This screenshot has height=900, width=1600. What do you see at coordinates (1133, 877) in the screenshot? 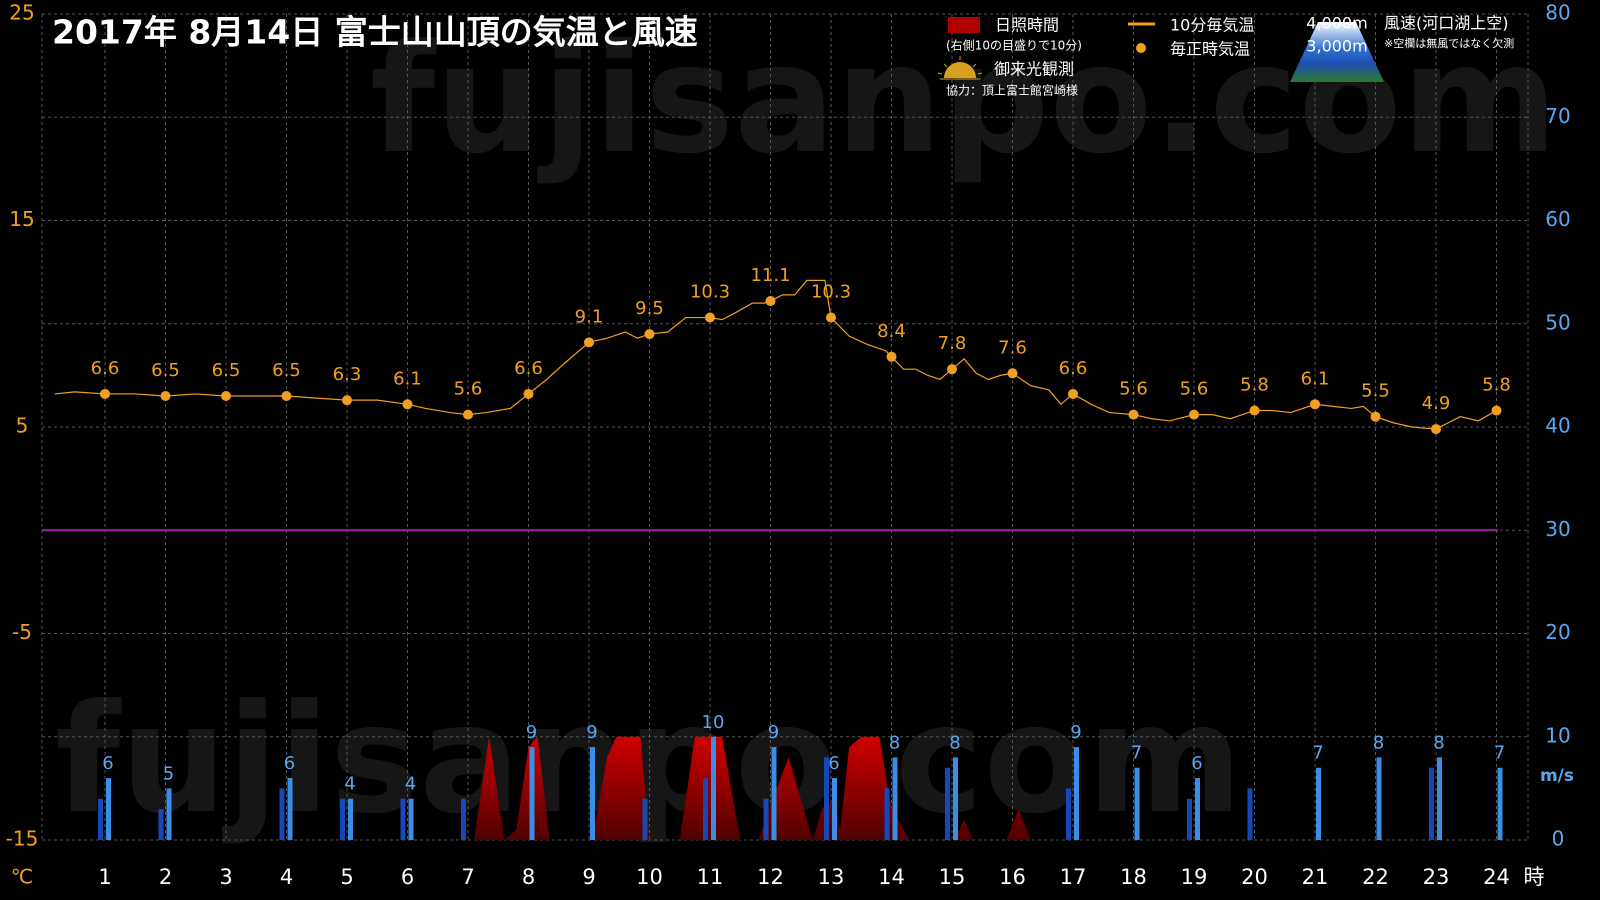
I see `x-tick-label: 18` at bounding box center [1133, 877].